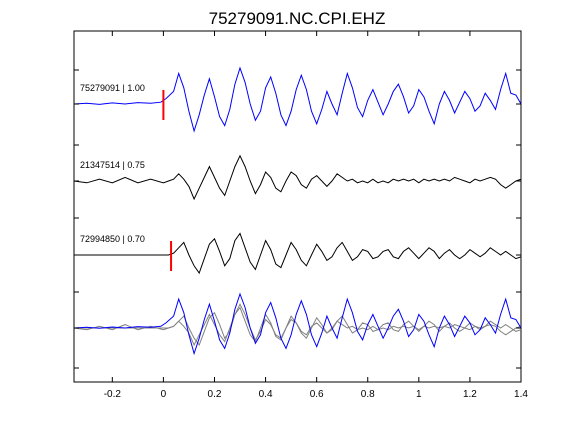 This screenshot has height=432, width=576. What do you see at coordinates (297, 18) in the screenshot?
I see `chart-title: 75279091.NC.CPI.EHZ` at bounding box center [297, 18].